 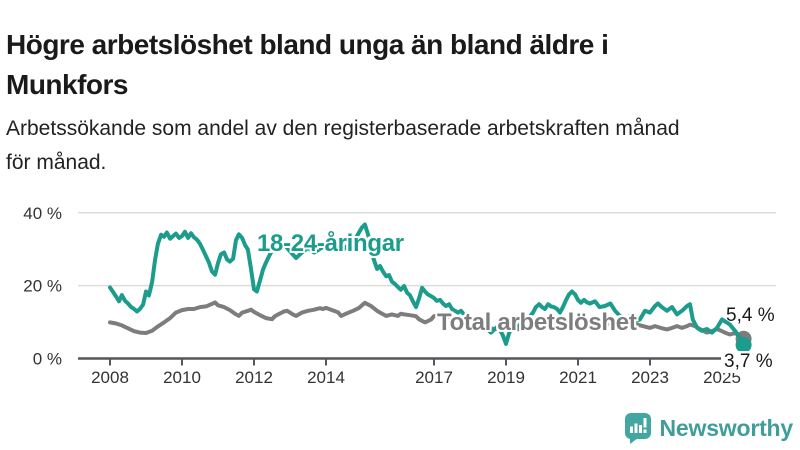 I want to click on x-tick-label: 2010, so click(x=182, y=377).